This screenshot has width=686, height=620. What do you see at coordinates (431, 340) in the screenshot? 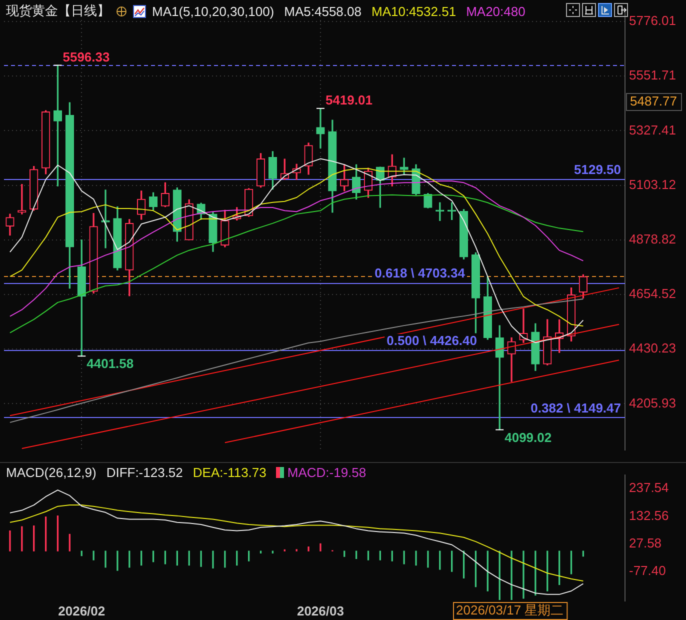
I see `ref-line-label: 0.500 \ 4426.40` at bounding box center [431, 340].